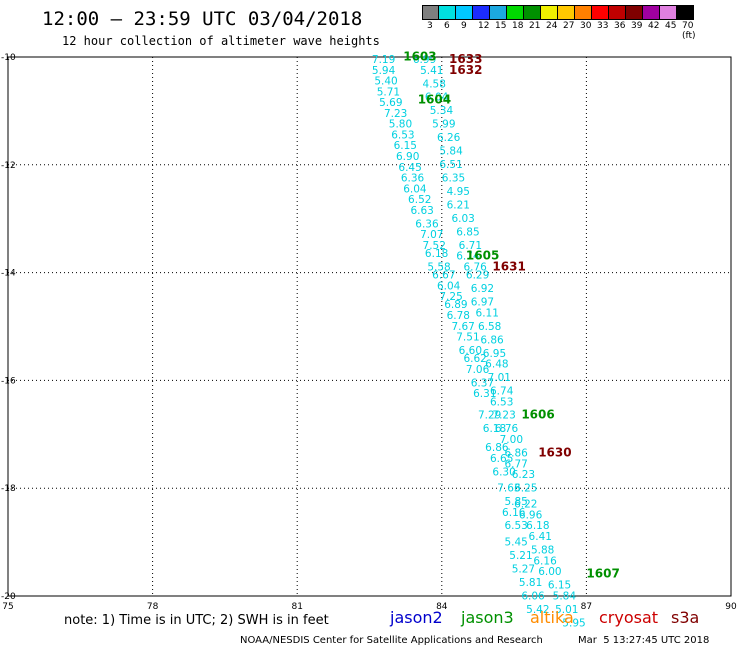  Describe the element at coordinates (602, 574) in the screenshot. I see `pass-time-label: 1607` at that location.